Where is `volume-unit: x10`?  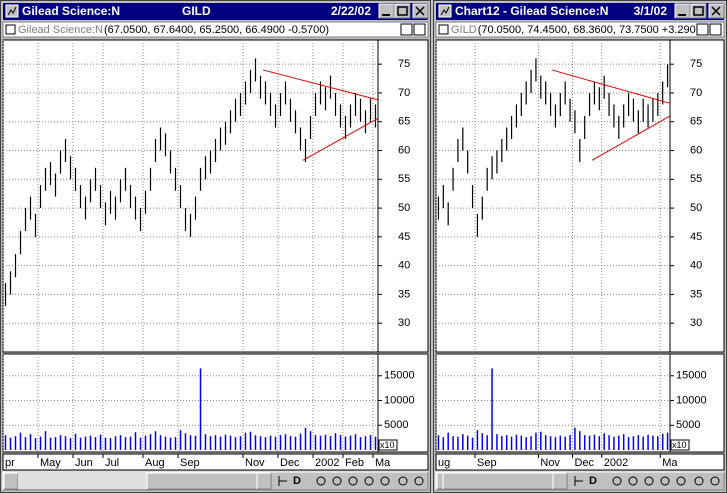 volume-unit: x10 is located at coordinates (387, 445).